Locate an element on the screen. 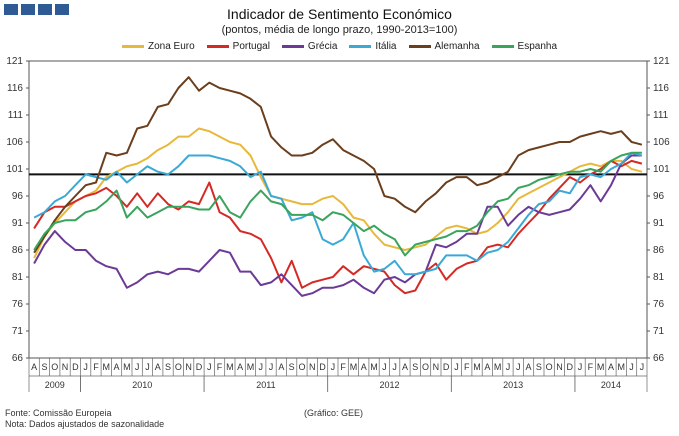  legend-label: Portugal is located at coordinates (251, 46).